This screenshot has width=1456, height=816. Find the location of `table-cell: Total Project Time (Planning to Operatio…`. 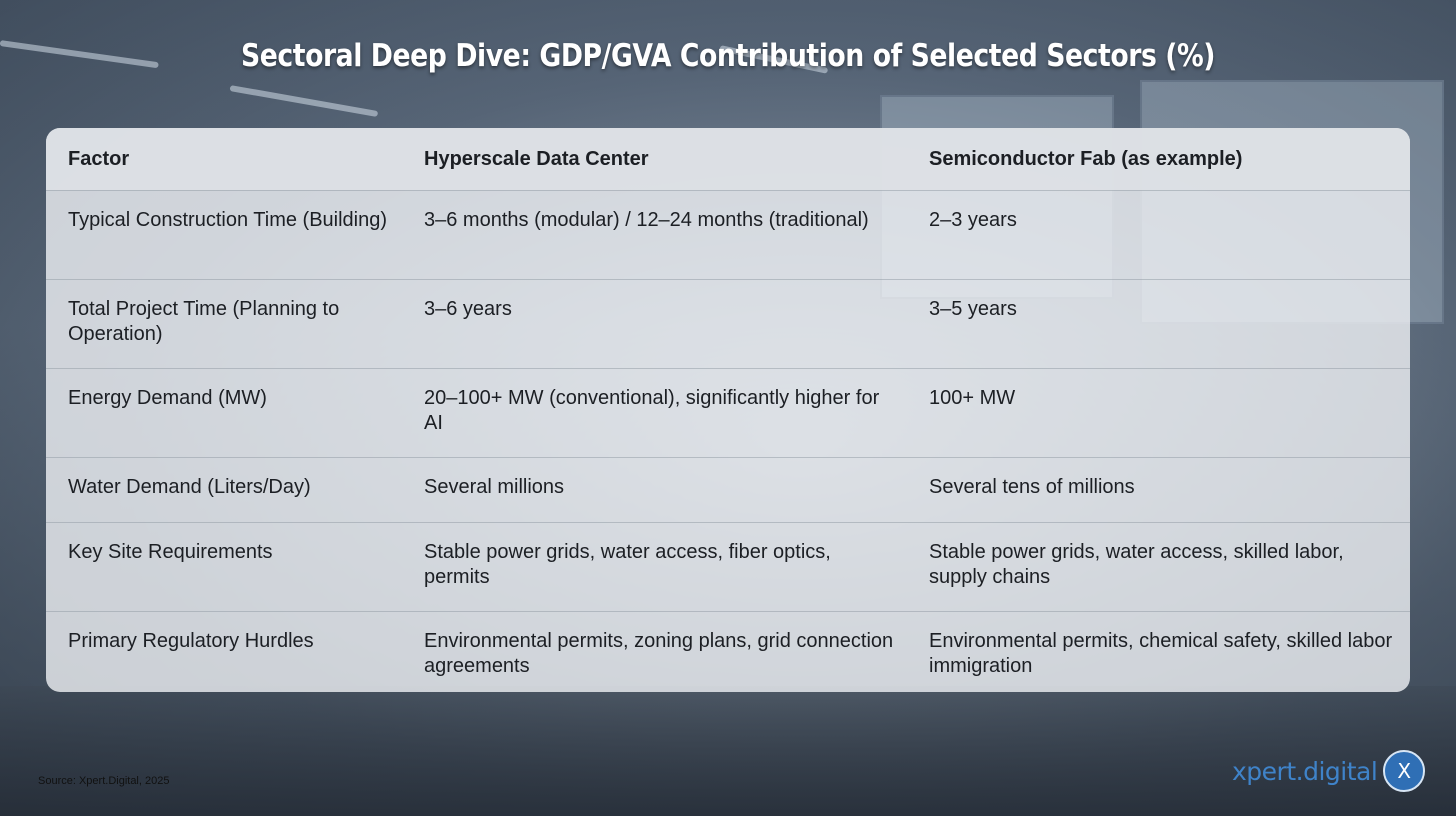

table-cell: Total Project Time (Planning to Operatio… is located at coordinates (204, 321).